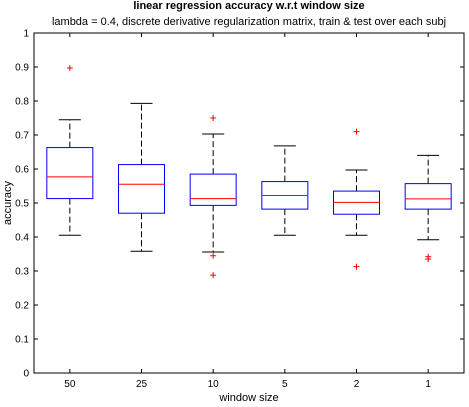  I want to click on y-axis-label: accuracy, so click(8, 202).